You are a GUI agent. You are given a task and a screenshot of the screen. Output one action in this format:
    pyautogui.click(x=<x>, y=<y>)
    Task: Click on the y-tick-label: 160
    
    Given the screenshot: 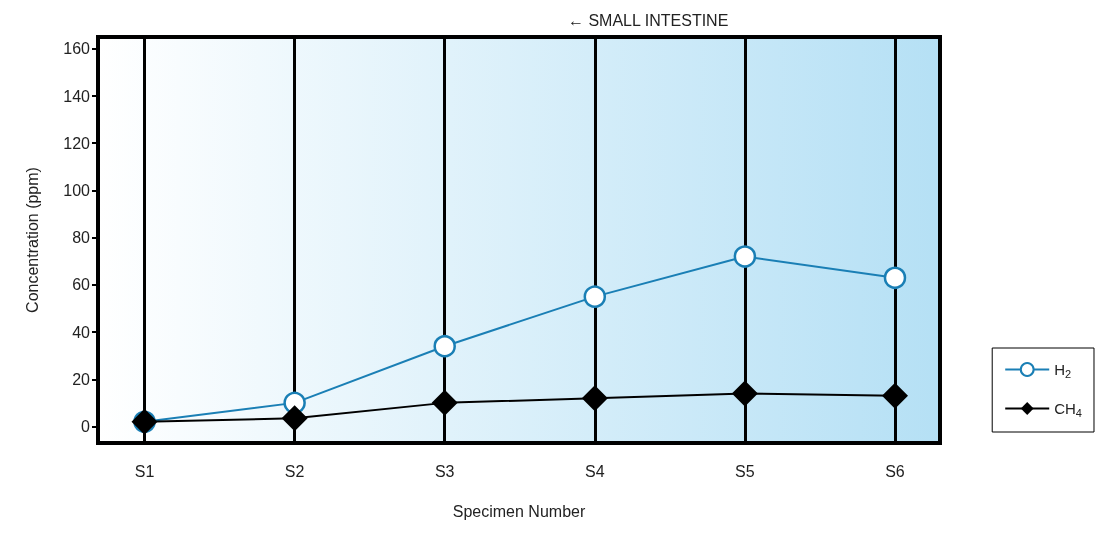 What is the action you would take?
    pyautogui.click(x=77, y=49)
    